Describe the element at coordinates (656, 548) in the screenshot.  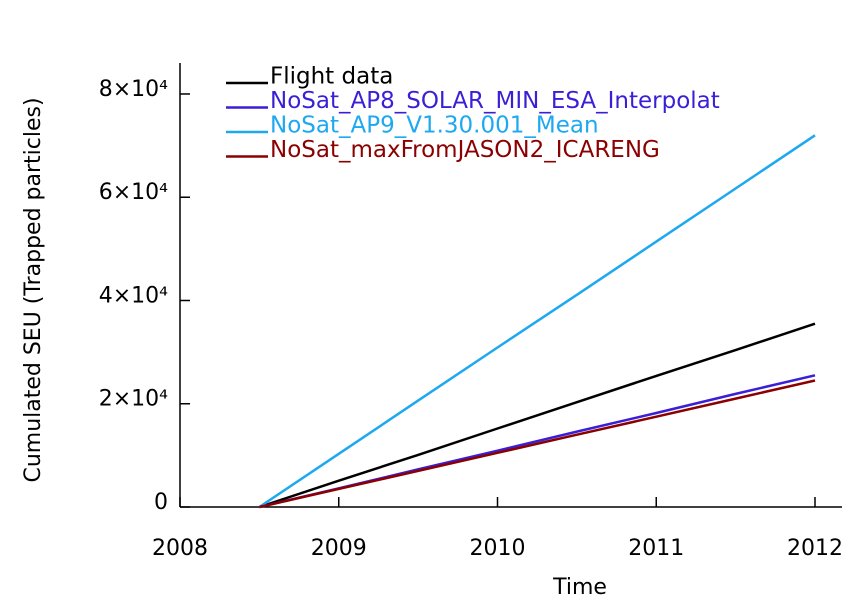
I see `x-tick-label: 2011` at that location.